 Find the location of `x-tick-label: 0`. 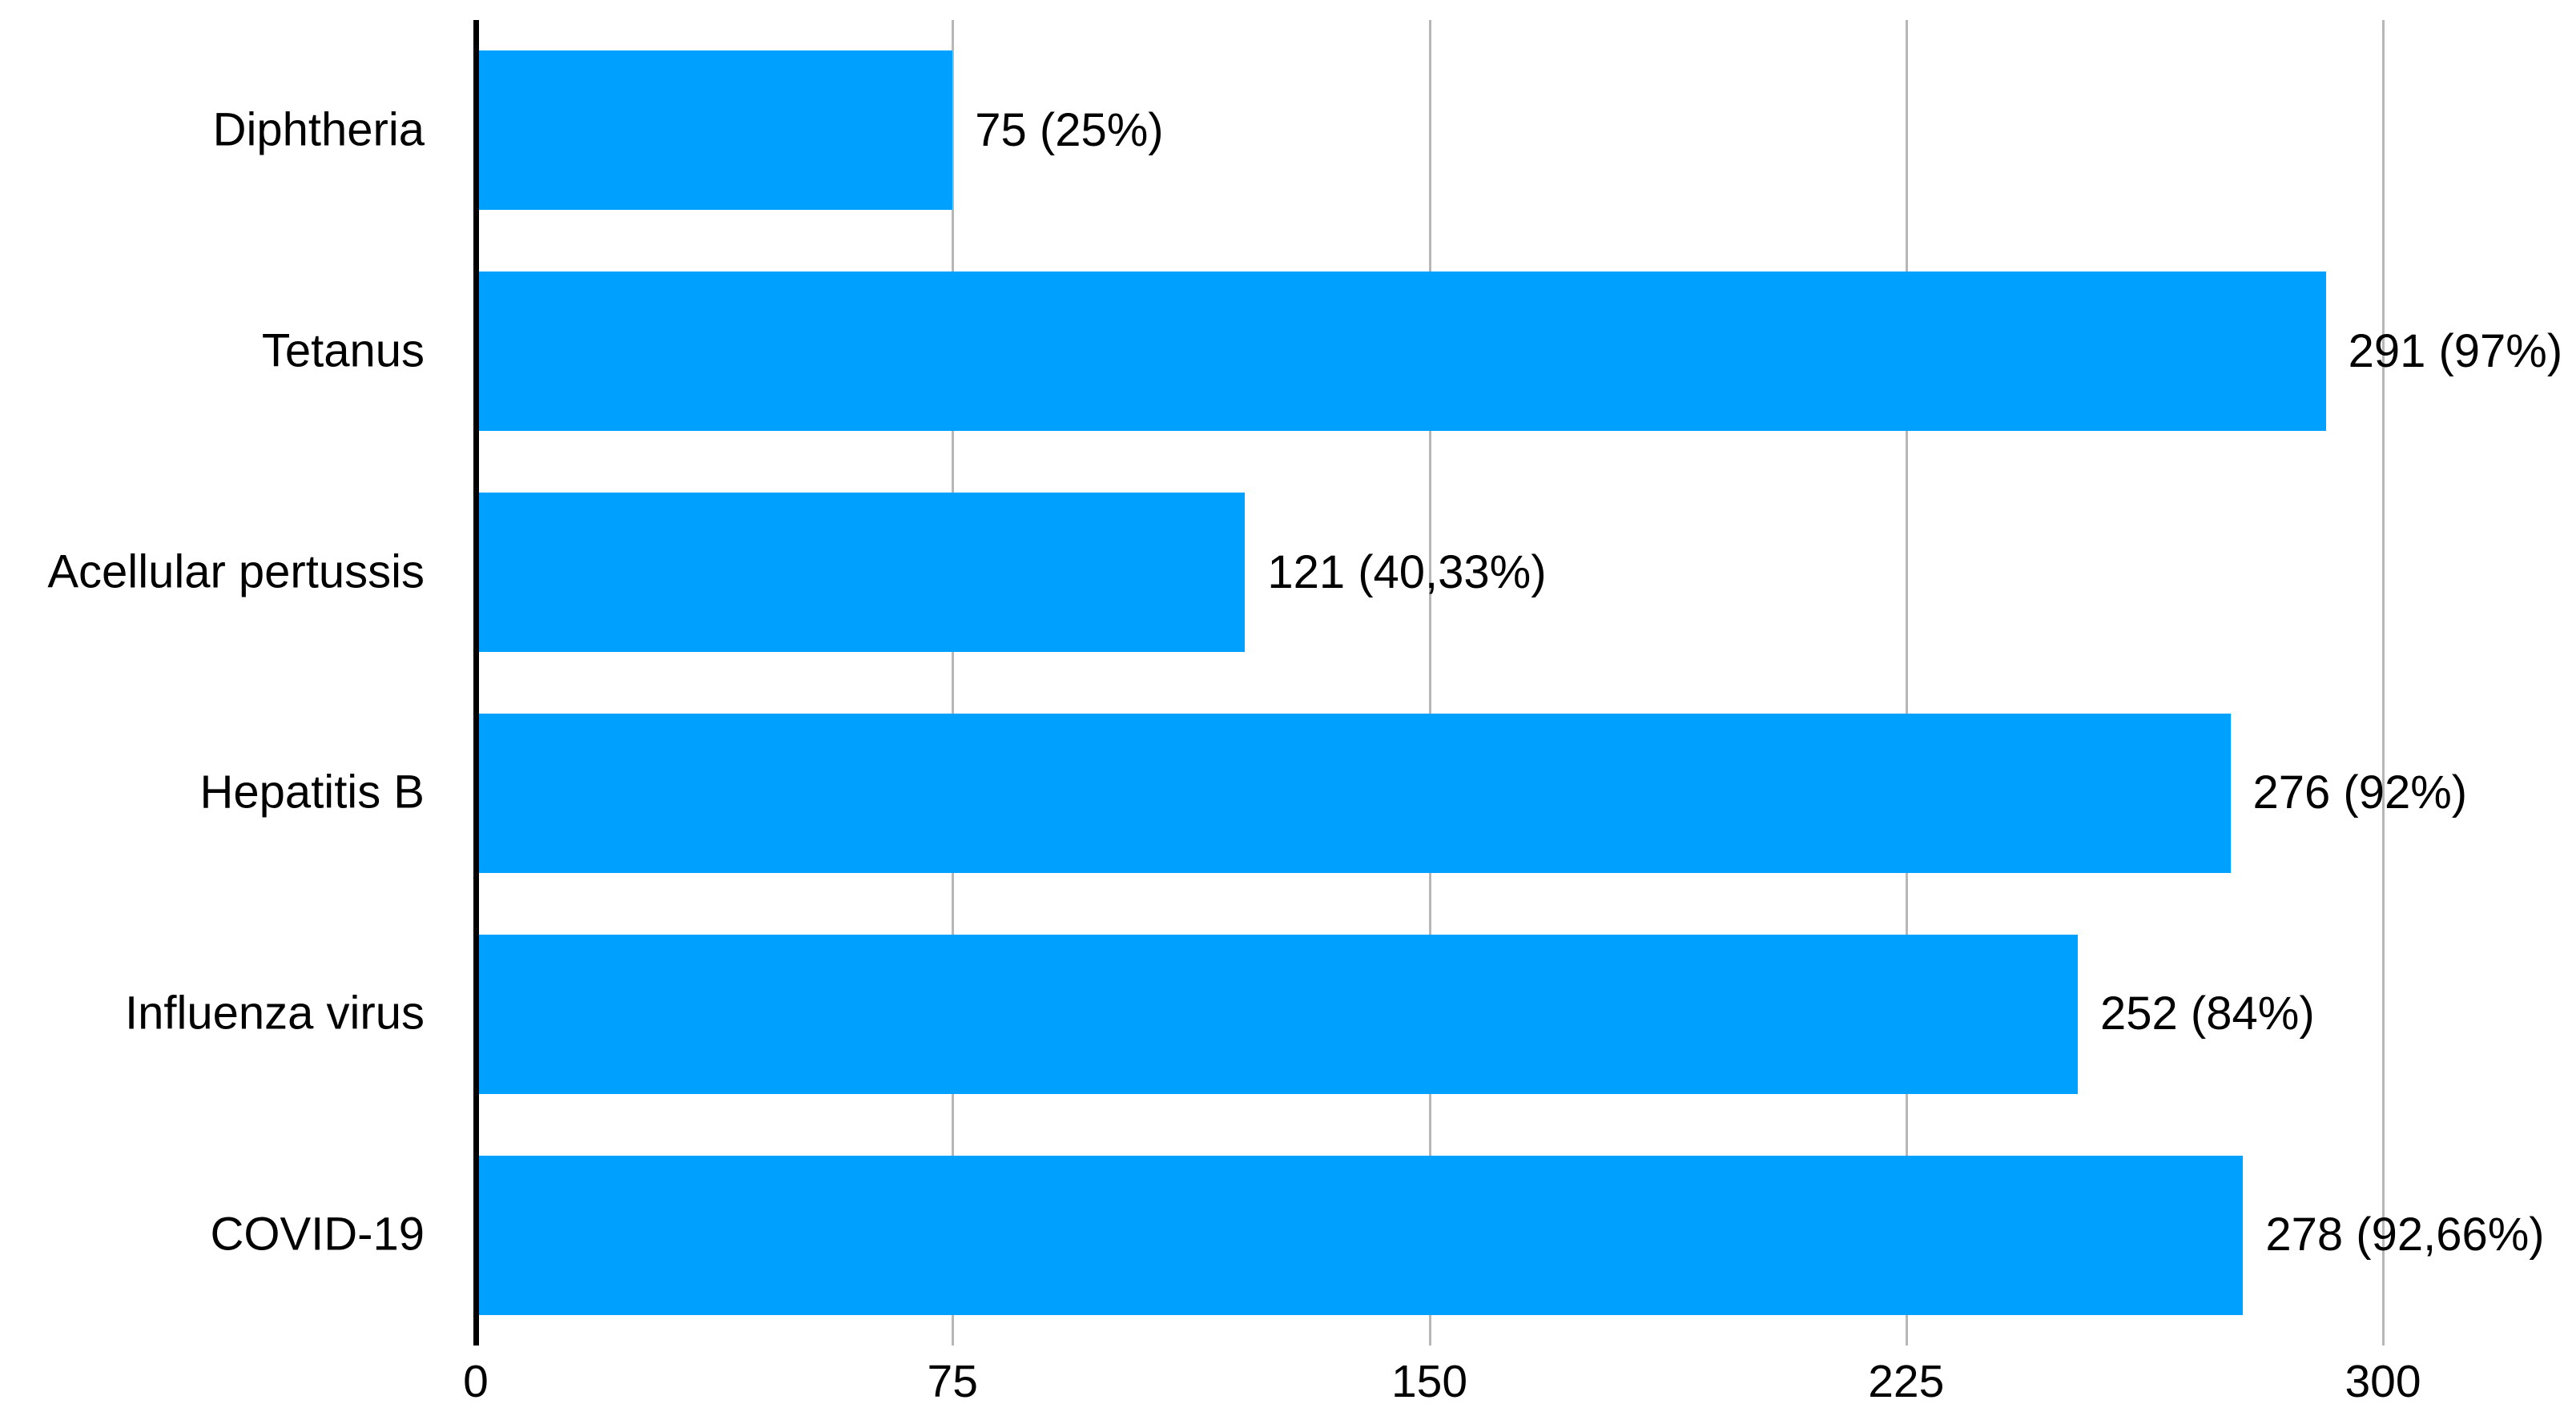

x-tick-label: 0 is located at coordinates (476, 1381).